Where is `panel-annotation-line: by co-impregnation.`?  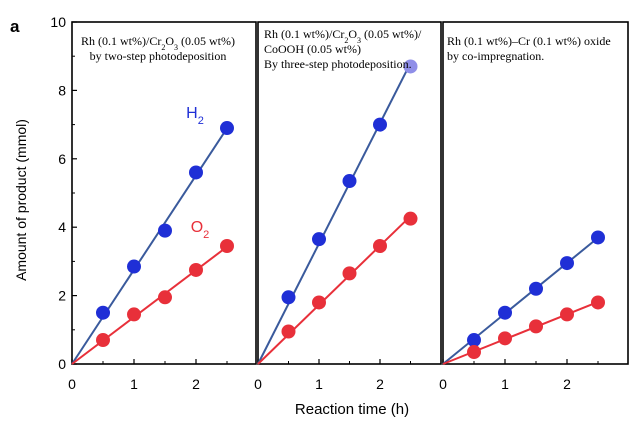 panel-annotation-line: by co-impregnation. is located at coordinates (495, 56).